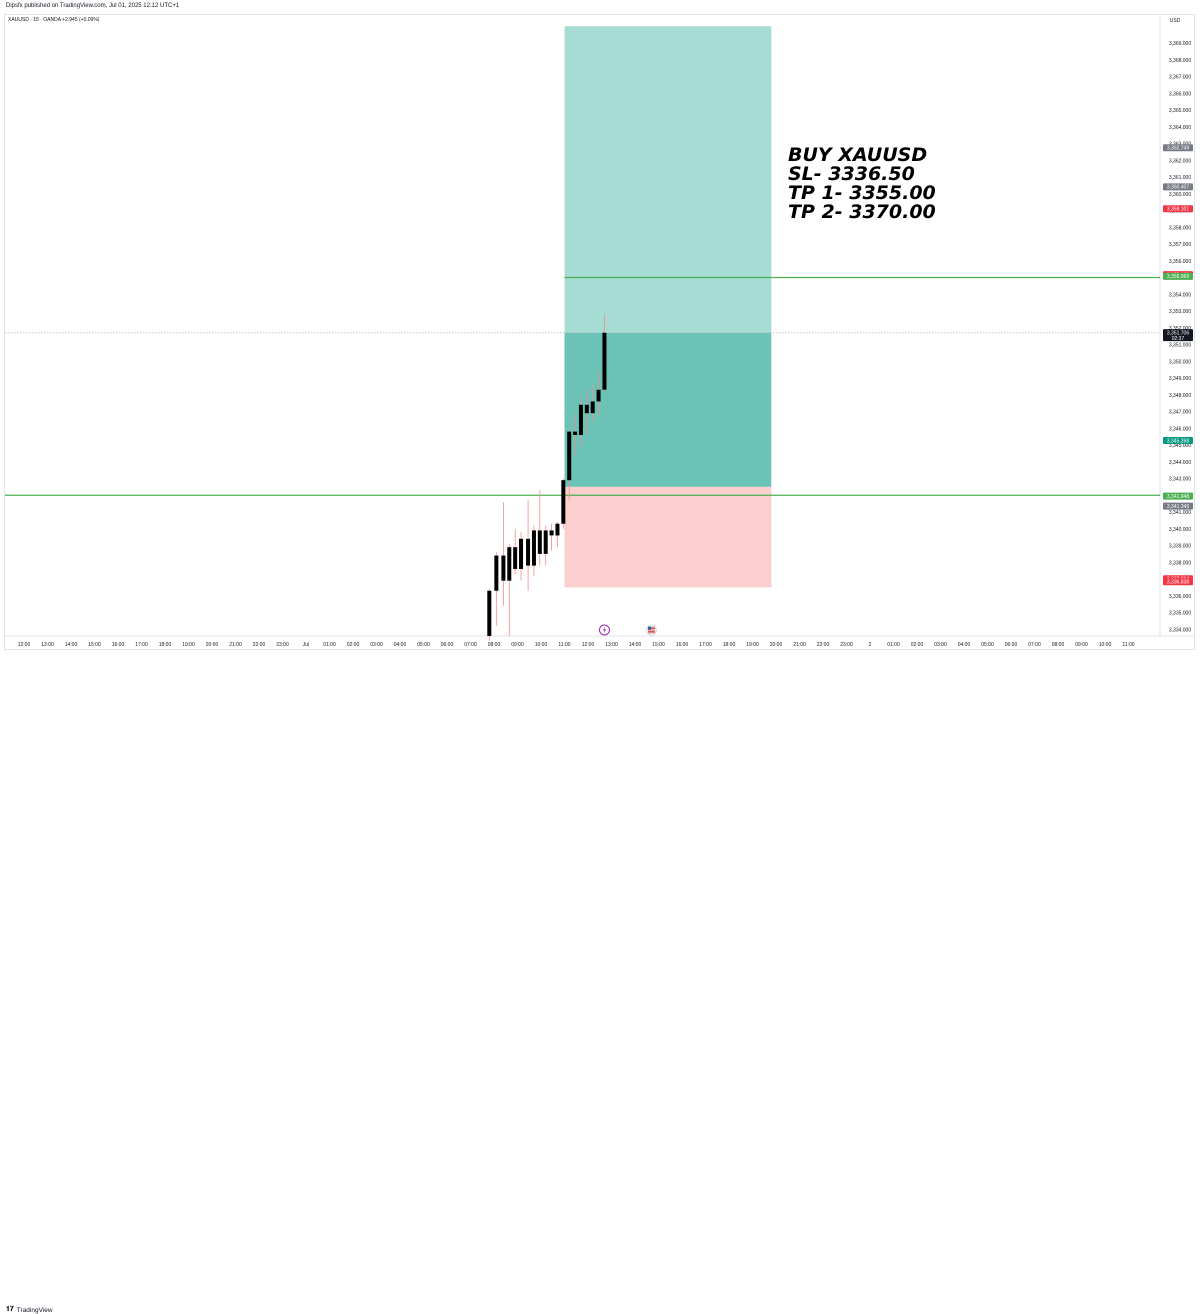  I want to click on y-tick-label: 3,338.000, so click(1180, 563).